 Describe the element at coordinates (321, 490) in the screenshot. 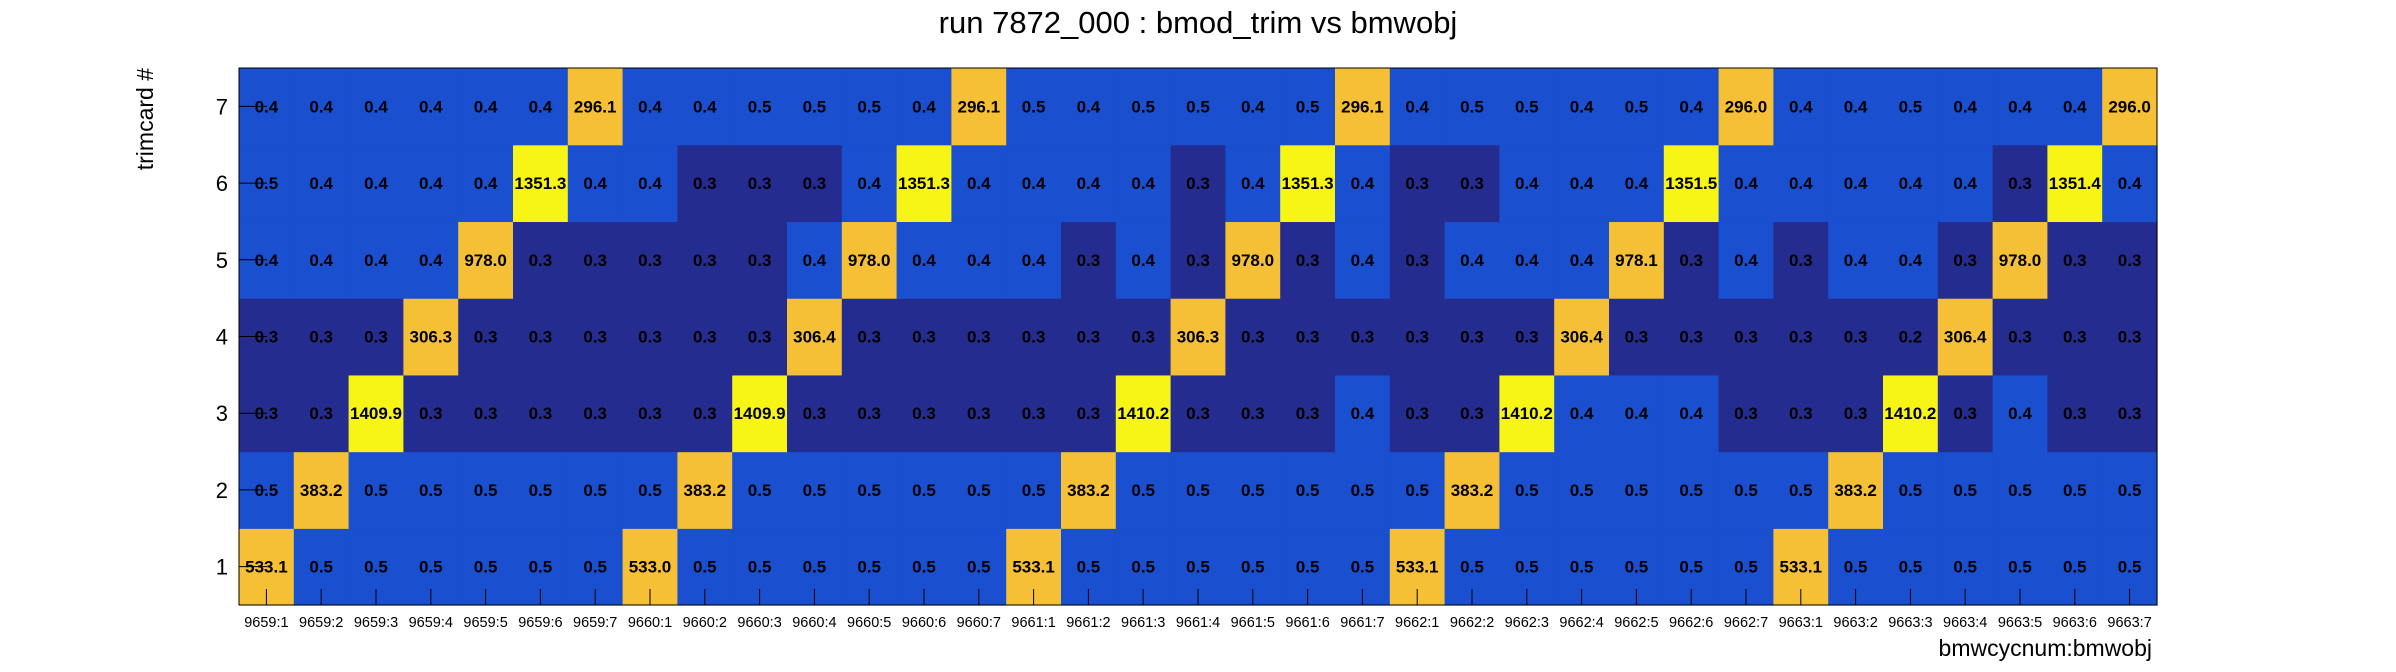

I see `cell-value-label: 383.2` at that location.